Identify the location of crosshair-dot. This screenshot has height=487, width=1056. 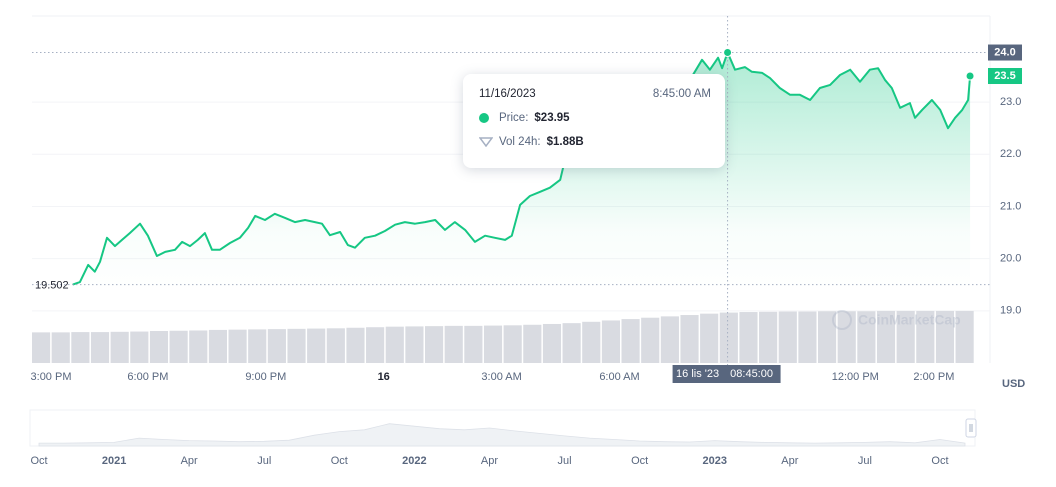
(728, 53).